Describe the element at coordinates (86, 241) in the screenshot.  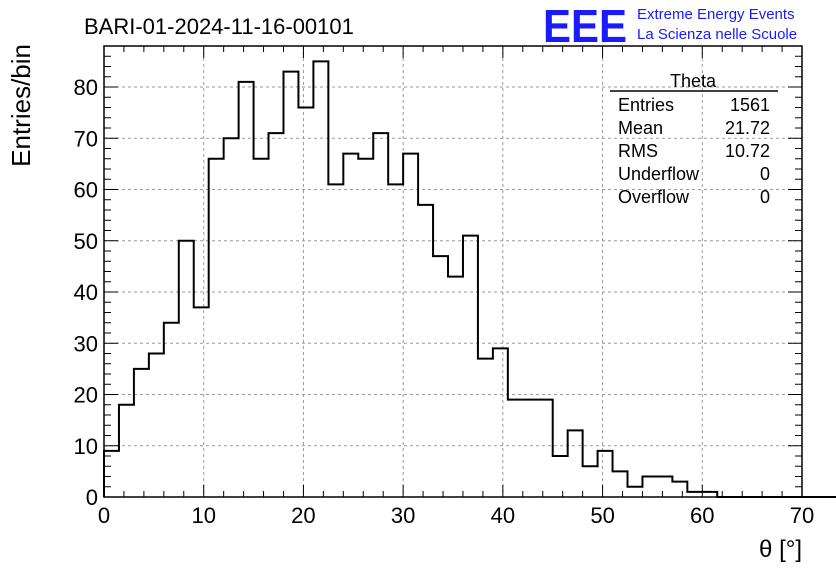
I see `y-tick-label: 50` at that location.